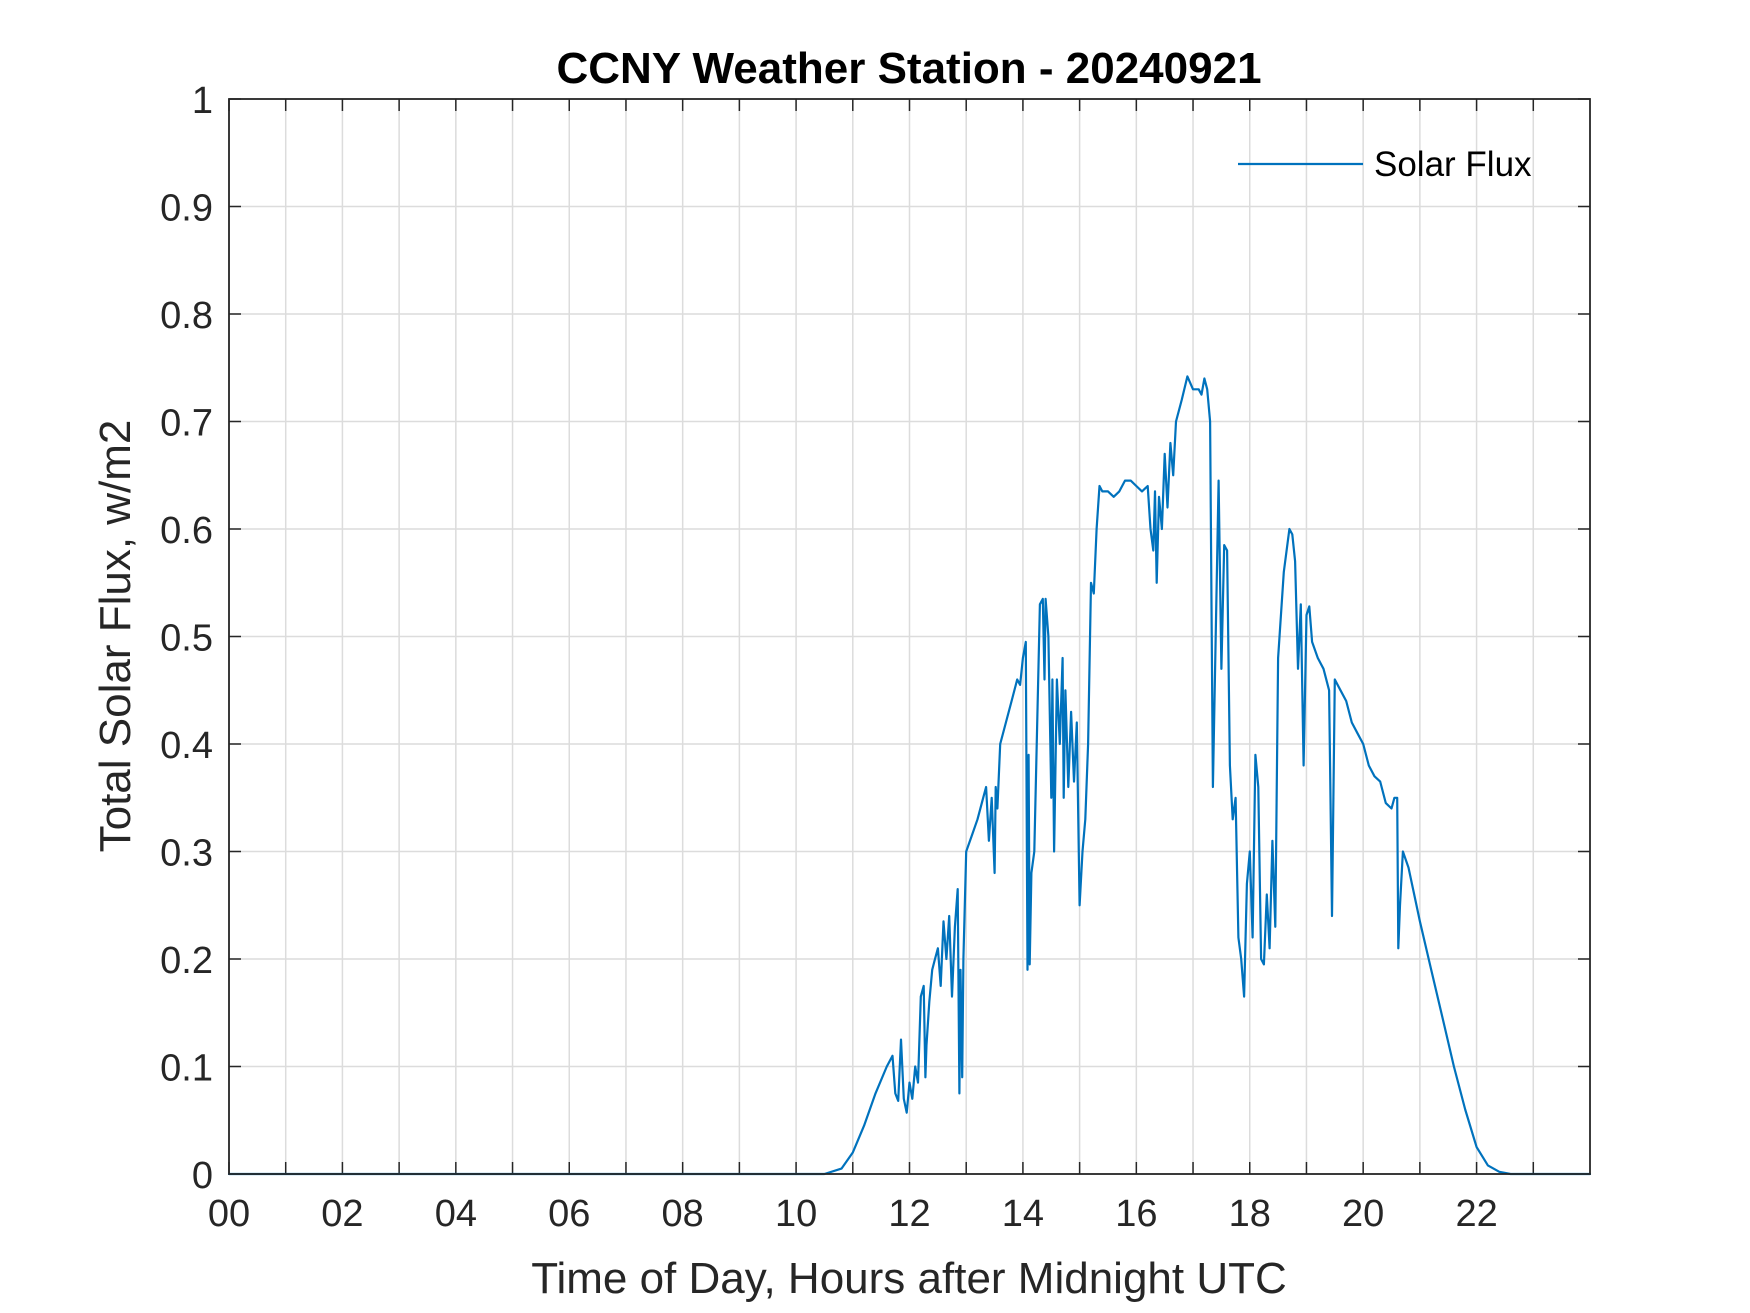 Image resolution: width=1750 pixels, height=1313 pixels. I want to click on chart-title: CCNY Weather Station - 20240921, so click(908, 68).